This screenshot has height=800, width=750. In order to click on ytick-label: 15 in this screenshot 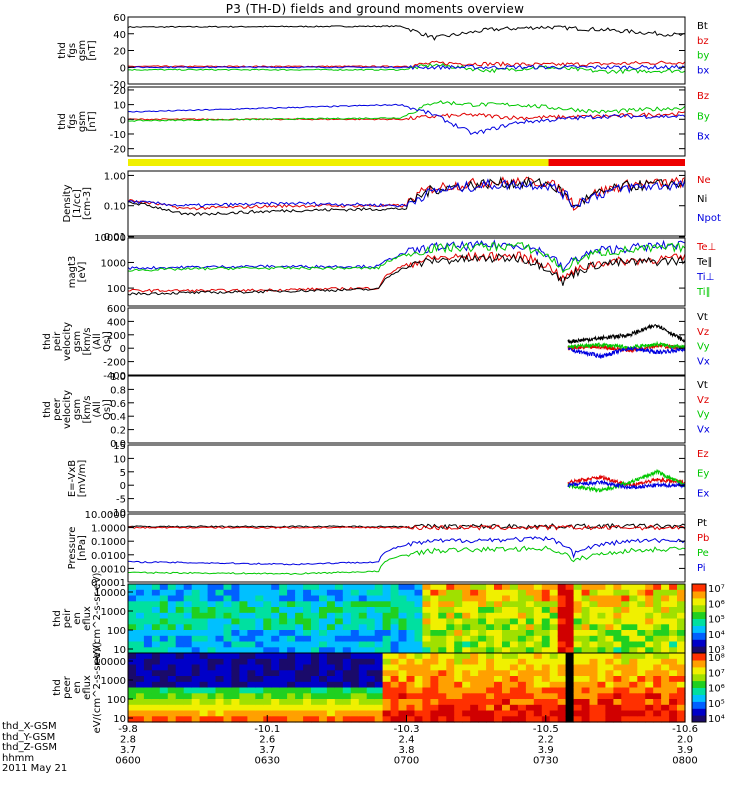, I will do `click(119, 446)`.